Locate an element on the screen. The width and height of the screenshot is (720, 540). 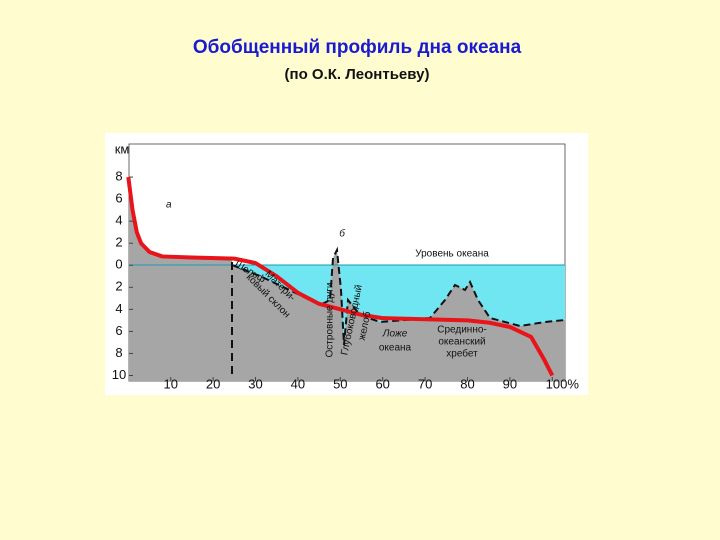
x-tick-label: 10 is located at coordinates (170, 383).